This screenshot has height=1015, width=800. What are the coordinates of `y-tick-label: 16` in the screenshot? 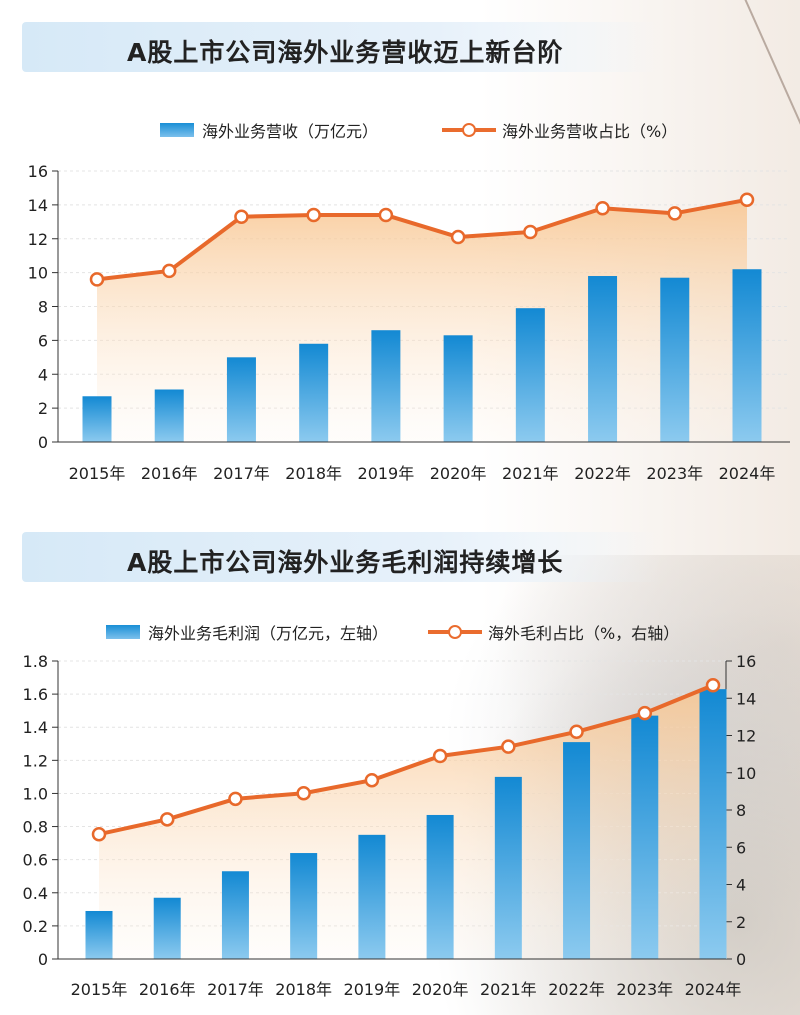 It's located at (38, 171).